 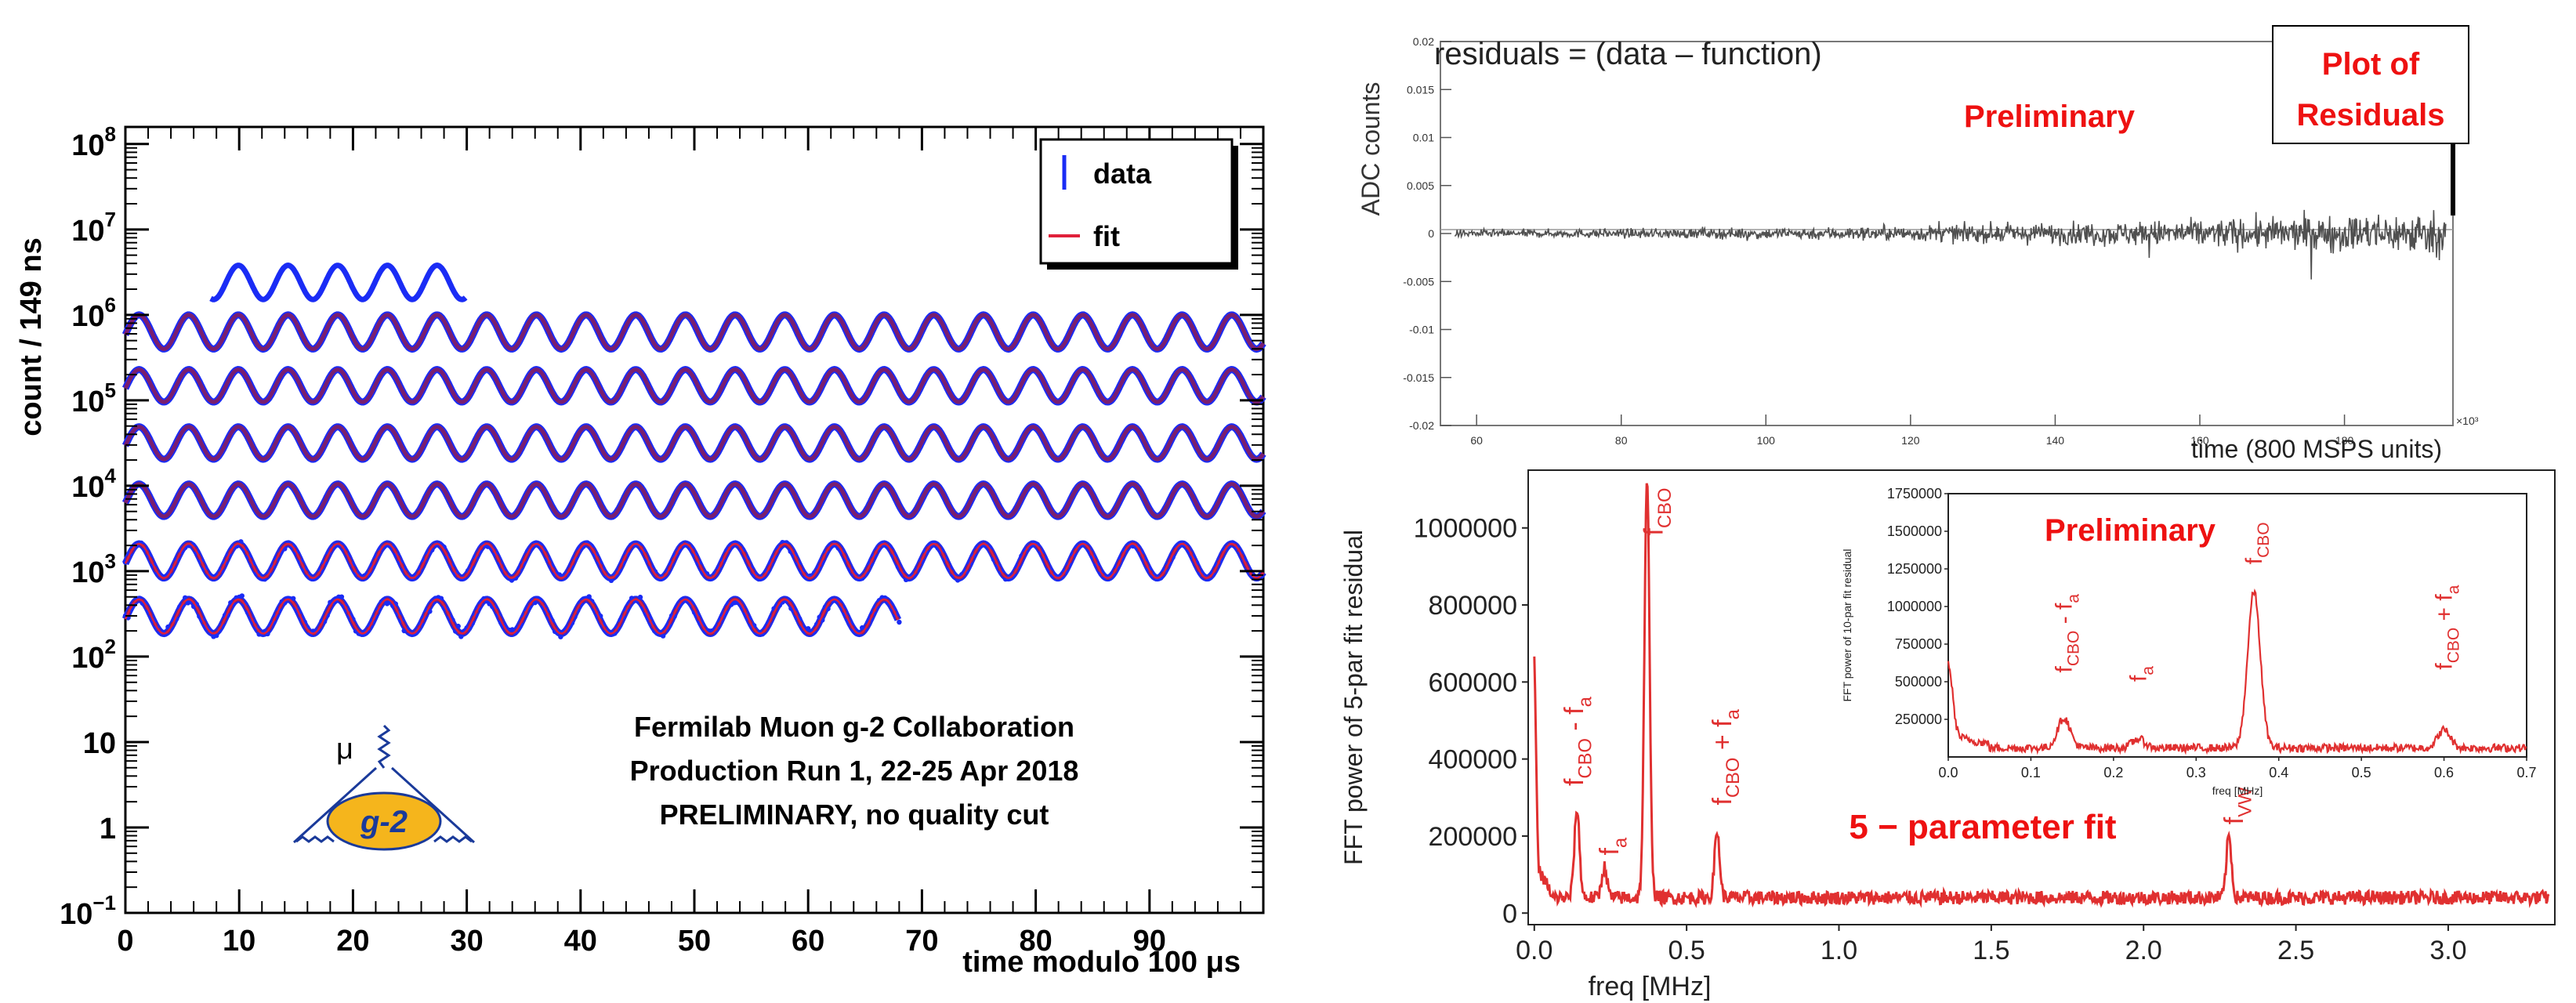 What do you see at coordinates (2526, 772) in the screenshot?
I see `inset-x-tick-label: 0.7` at bounding box center [2526, 772].